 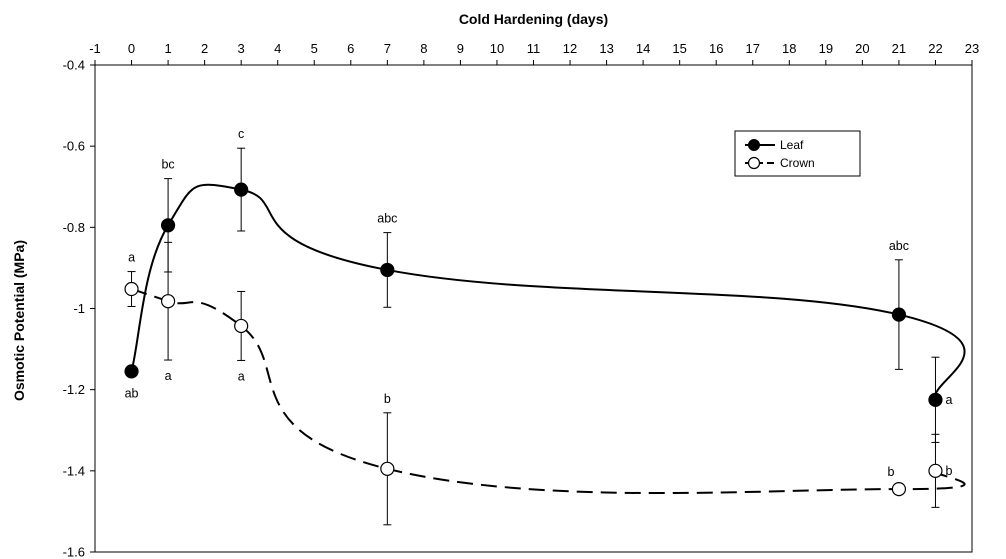 I want to click on significance-label-leaf: a, so click(x=948, y=400).